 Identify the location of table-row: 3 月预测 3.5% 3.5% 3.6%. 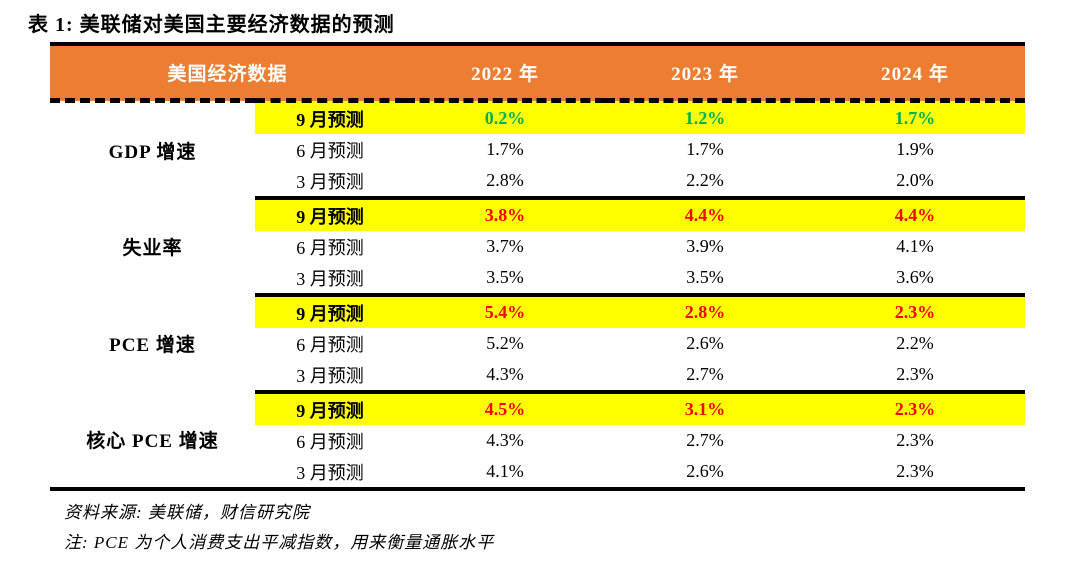
(537, 278).